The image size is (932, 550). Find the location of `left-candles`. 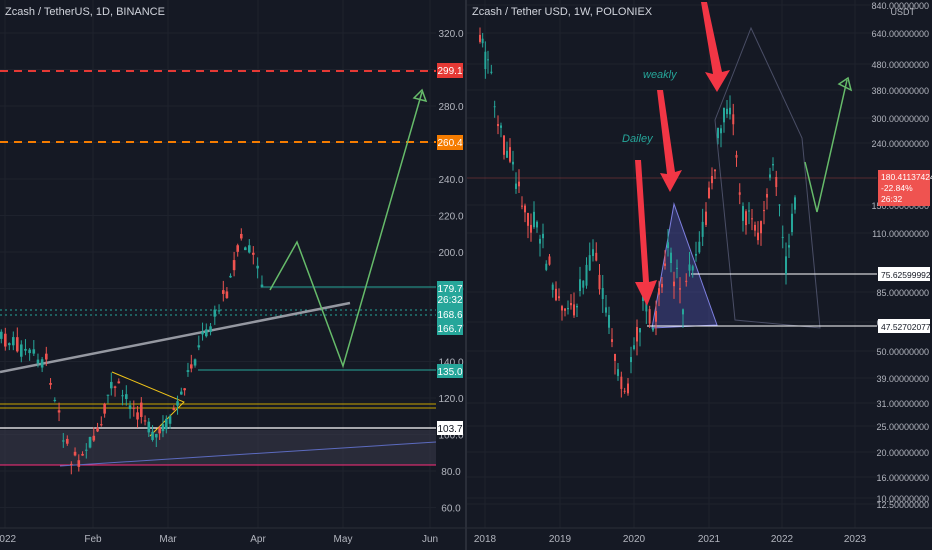

left-candles is located at coordinates (132, 351).